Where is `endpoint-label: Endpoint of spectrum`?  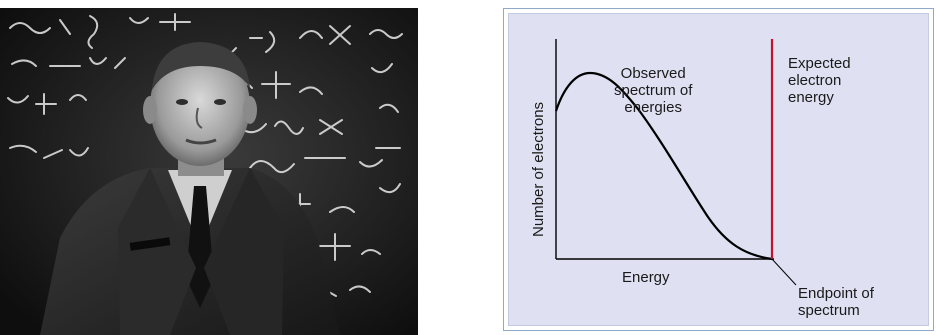
endpoint-label: Endpoint of spectrum is located at coordinates (836, 302).